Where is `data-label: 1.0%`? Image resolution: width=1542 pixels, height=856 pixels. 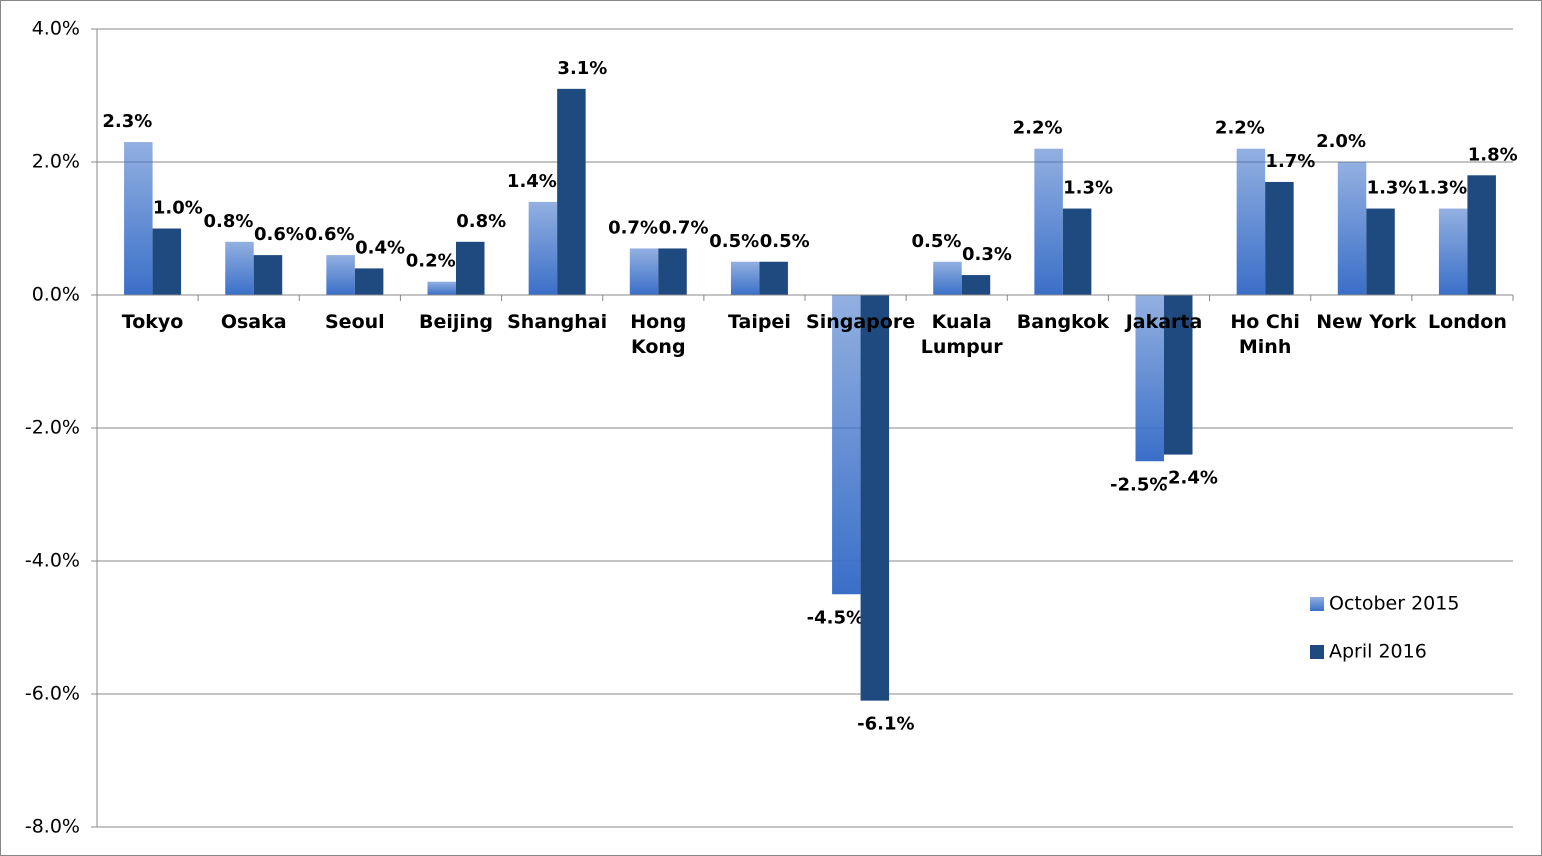 data-label: 1.0% is located at coordinates (178, 208).